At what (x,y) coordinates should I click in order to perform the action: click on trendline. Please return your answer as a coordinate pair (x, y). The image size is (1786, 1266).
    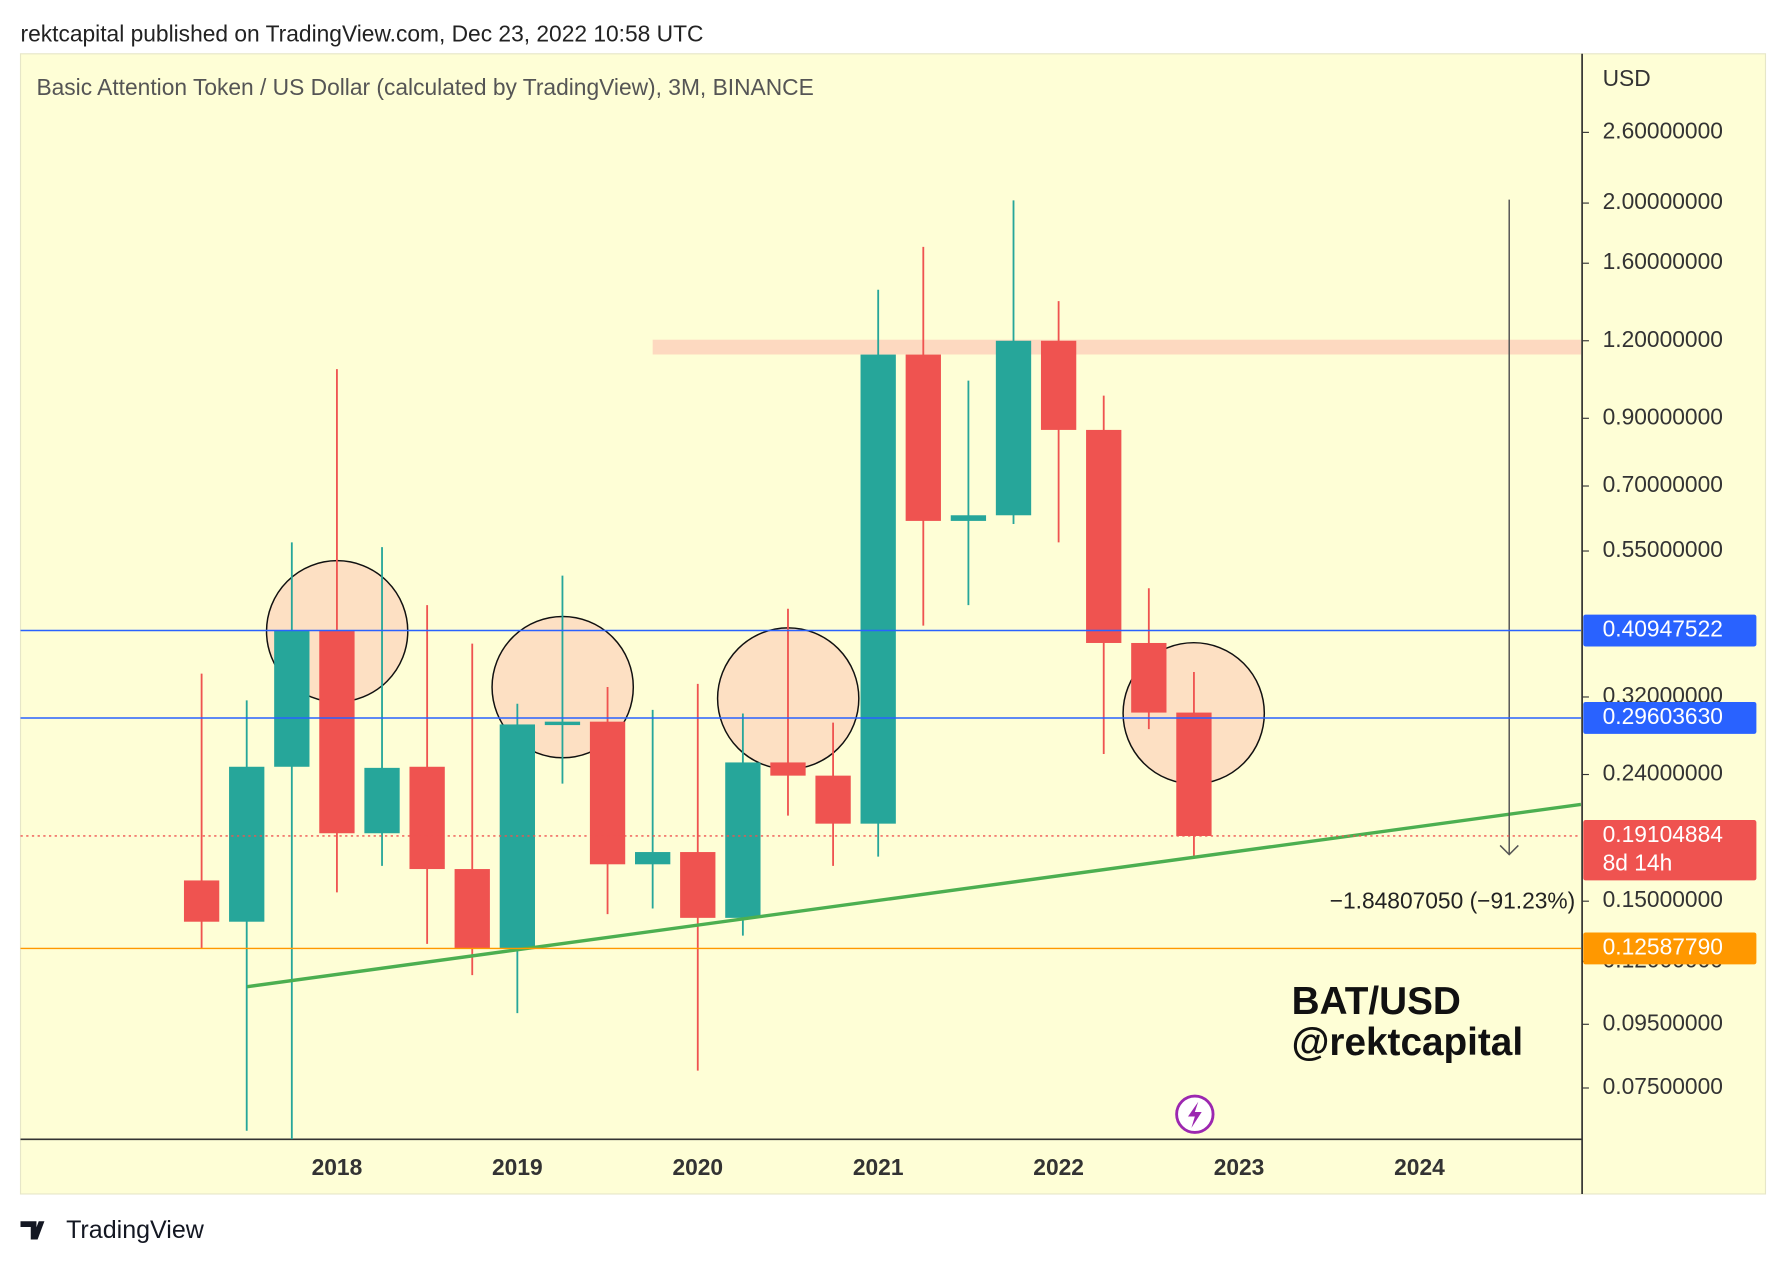
    Looking at the image, I should click on (913, 895).